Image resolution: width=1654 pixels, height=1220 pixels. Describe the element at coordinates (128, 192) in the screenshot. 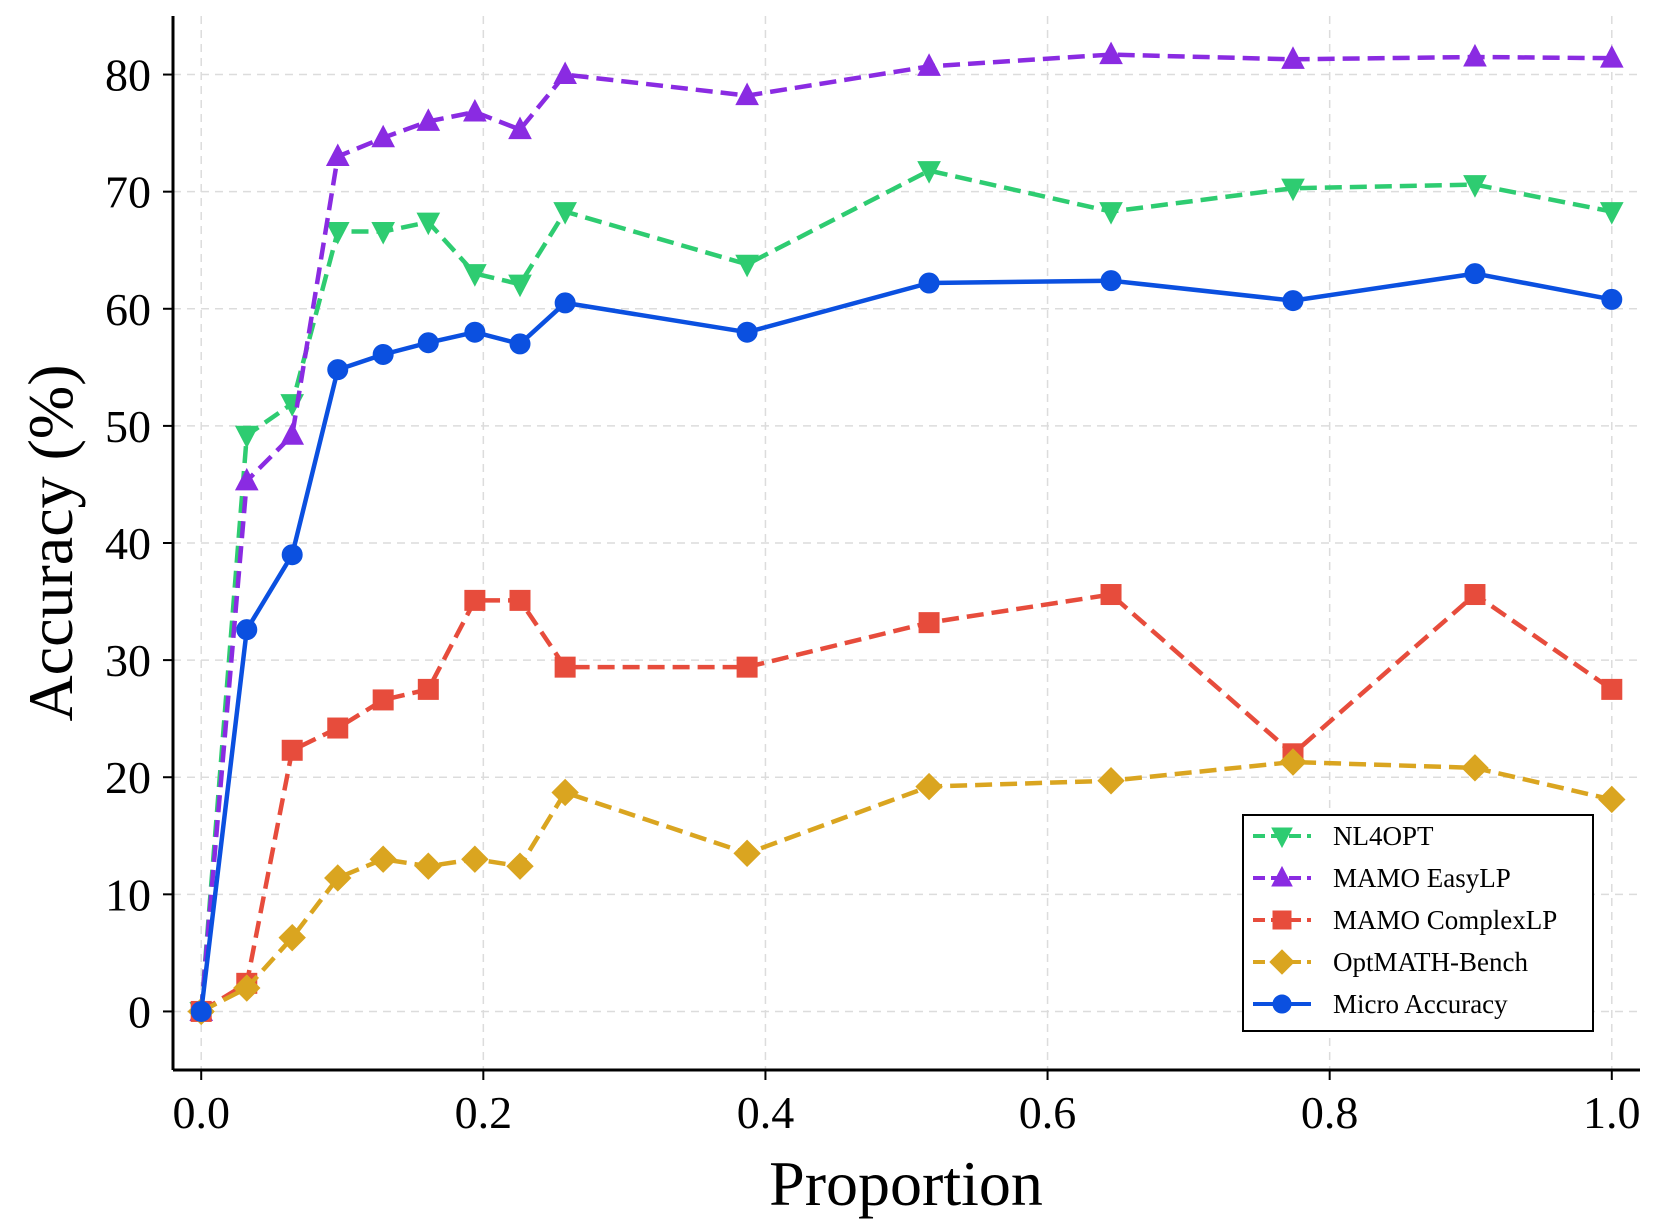

I see `y-tick-label: 70` at that location.